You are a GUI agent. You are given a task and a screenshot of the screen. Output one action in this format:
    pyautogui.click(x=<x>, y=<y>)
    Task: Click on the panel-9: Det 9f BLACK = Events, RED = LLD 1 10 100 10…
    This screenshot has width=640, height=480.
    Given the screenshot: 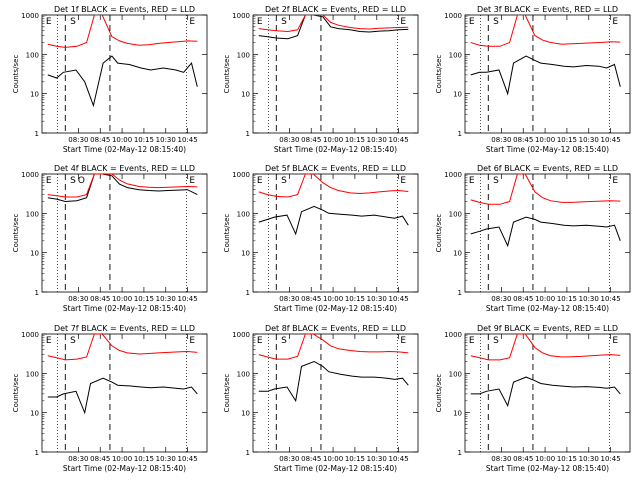 What is the action you would take?
    pyautogui.click(x=533, y=398)
    